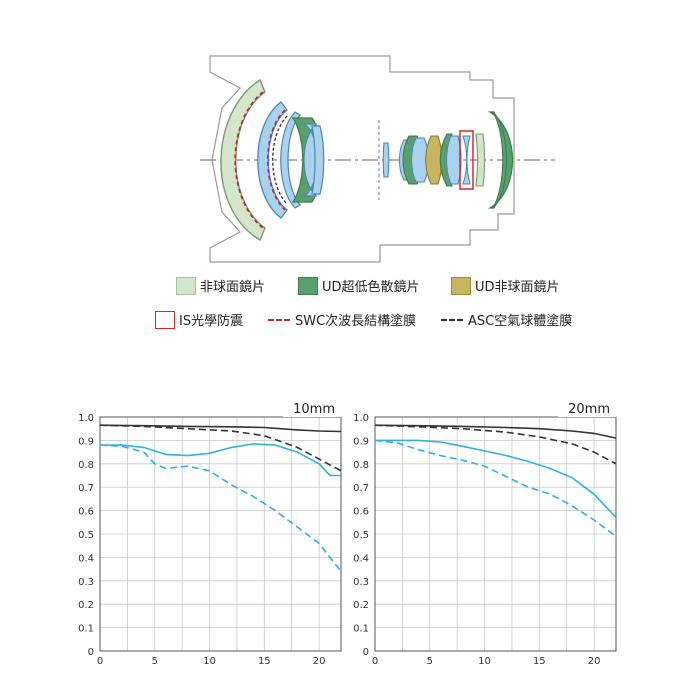 The image size is (700, 700). I want to click on asc-coating-line, so click(280, 160).